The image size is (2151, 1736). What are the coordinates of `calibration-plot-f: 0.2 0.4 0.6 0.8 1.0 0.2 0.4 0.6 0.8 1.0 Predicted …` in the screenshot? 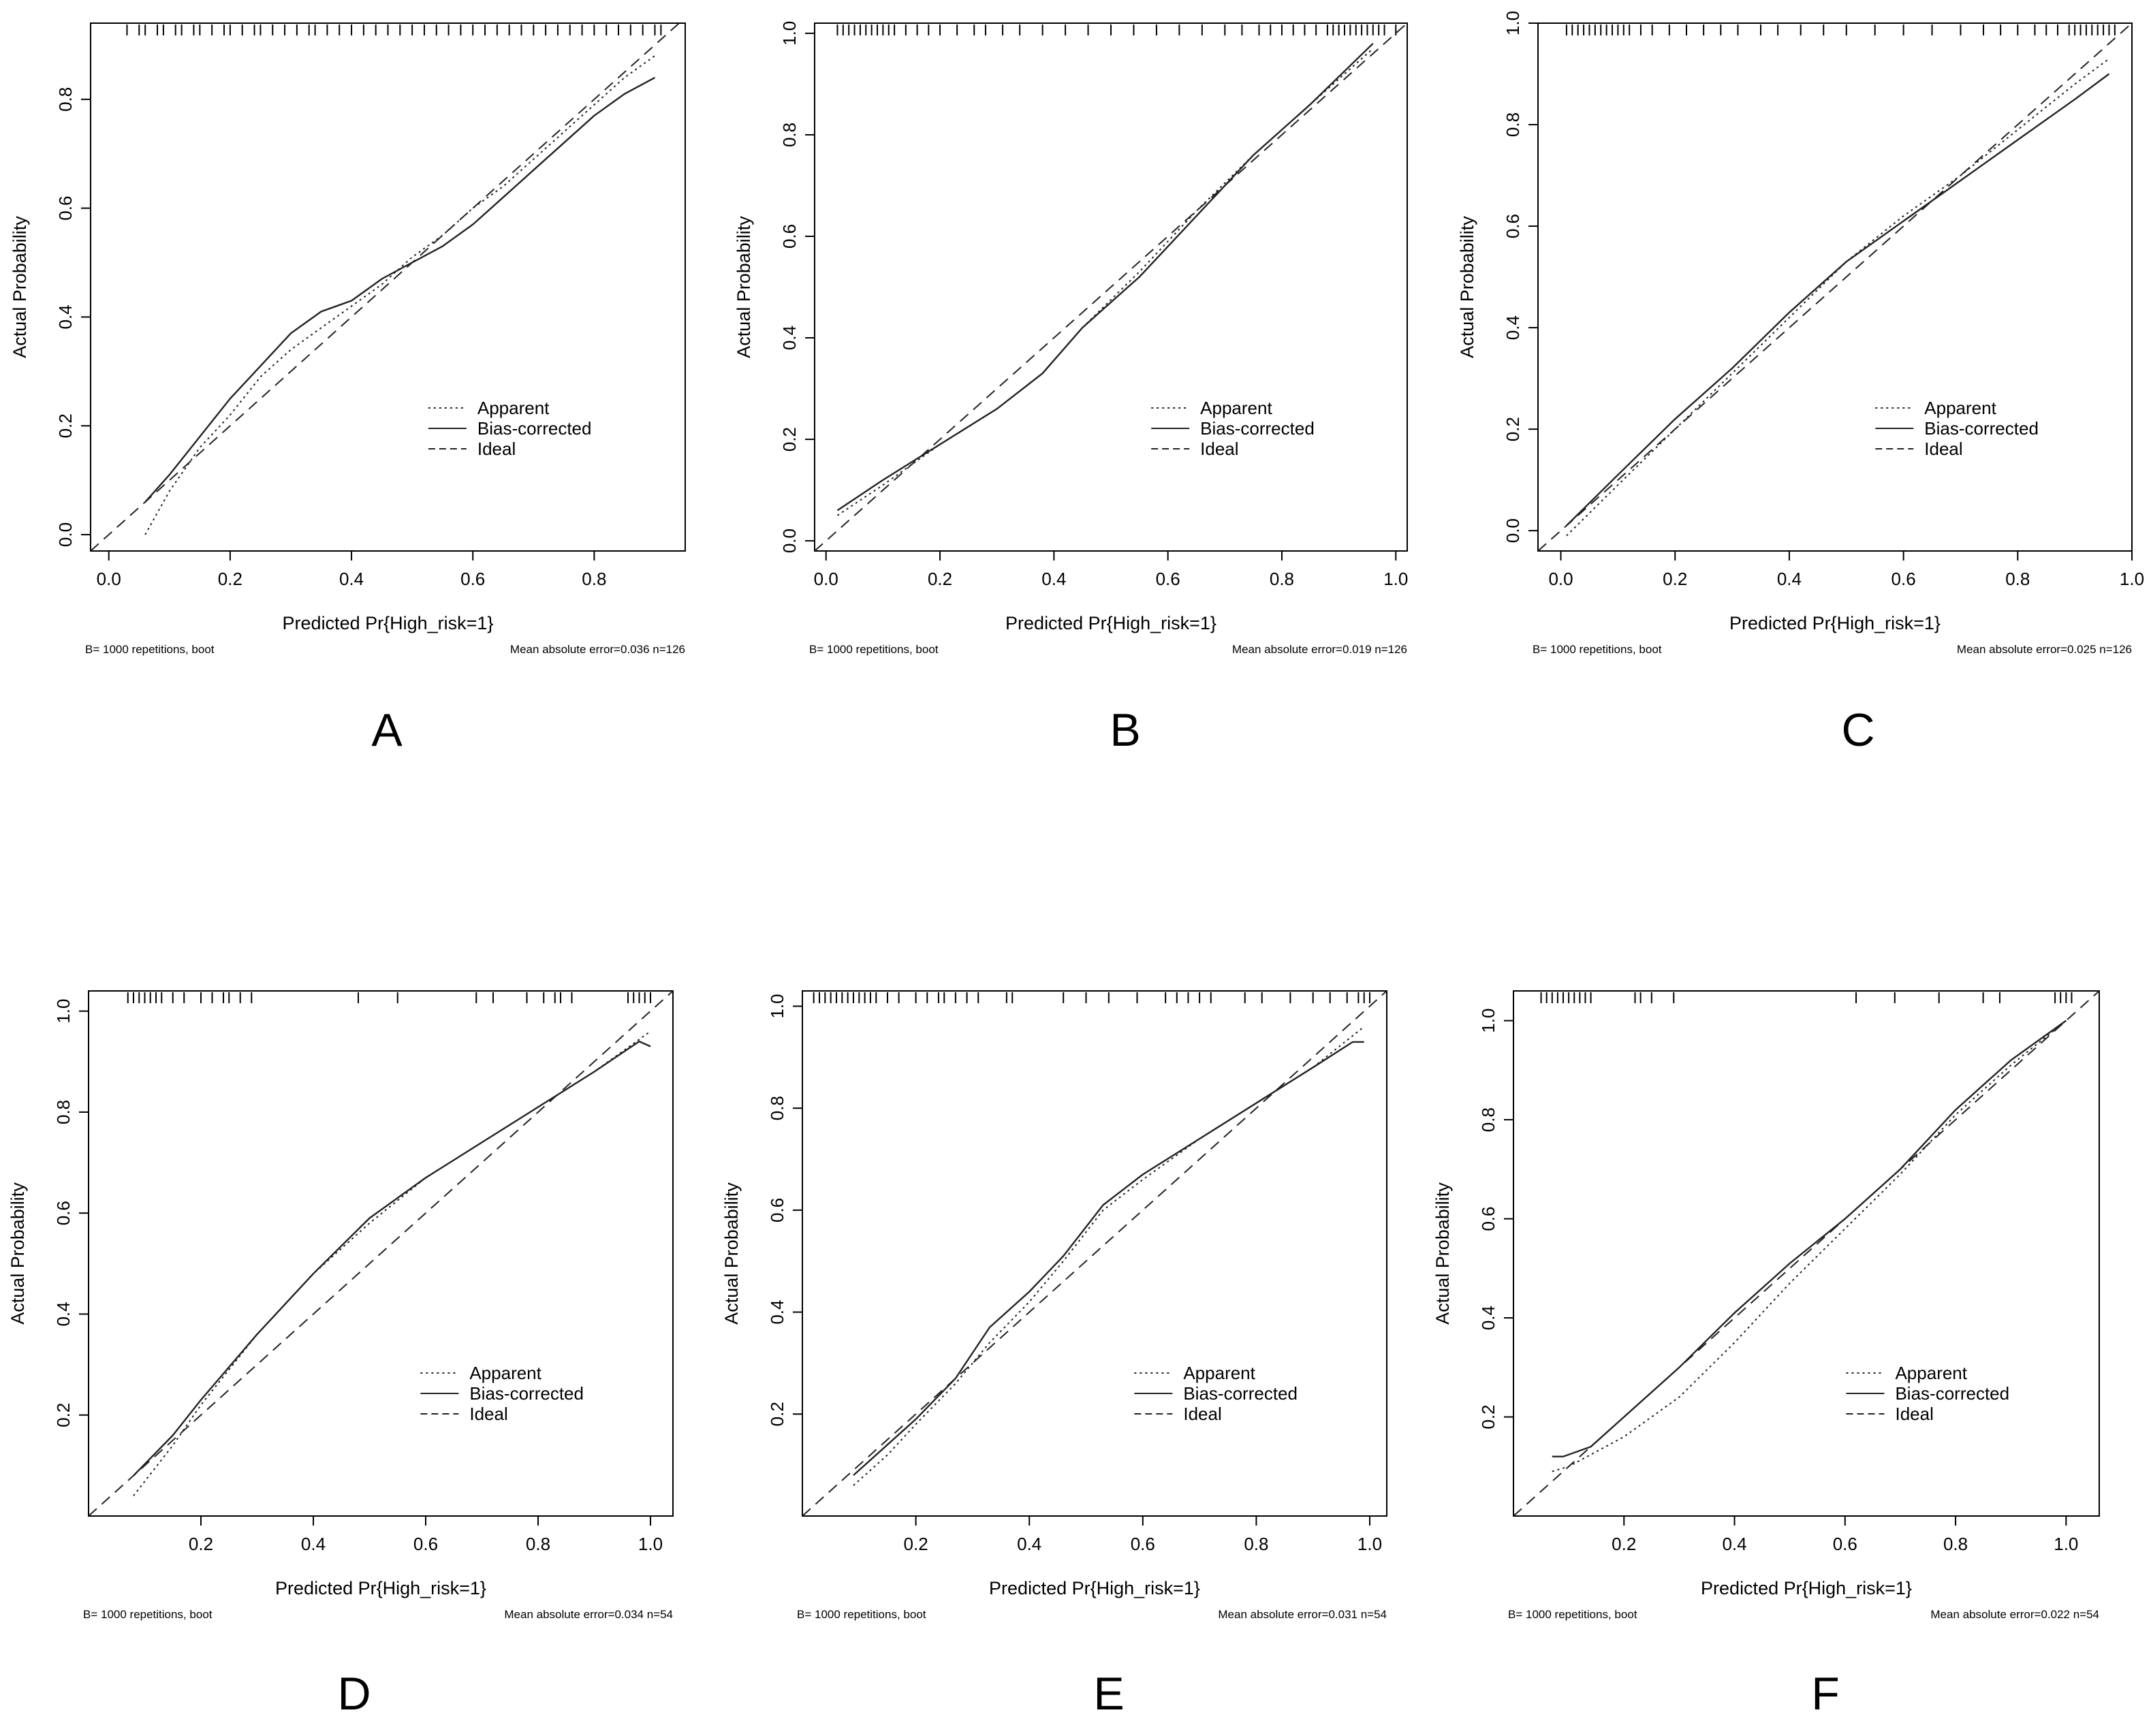 It's located at (1766, 1355).